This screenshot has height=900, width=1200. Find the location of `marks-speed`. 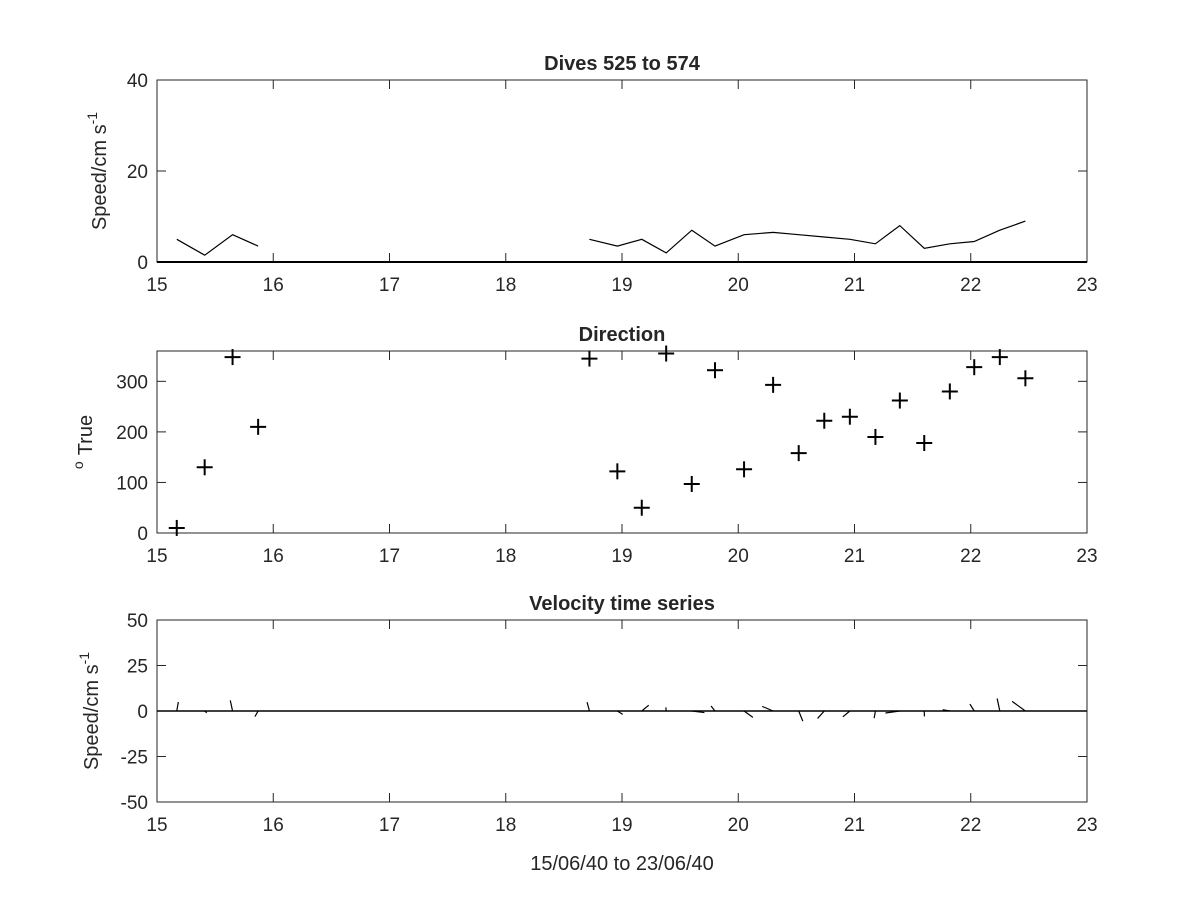

marks-speed is located at coordinates (622, 241).